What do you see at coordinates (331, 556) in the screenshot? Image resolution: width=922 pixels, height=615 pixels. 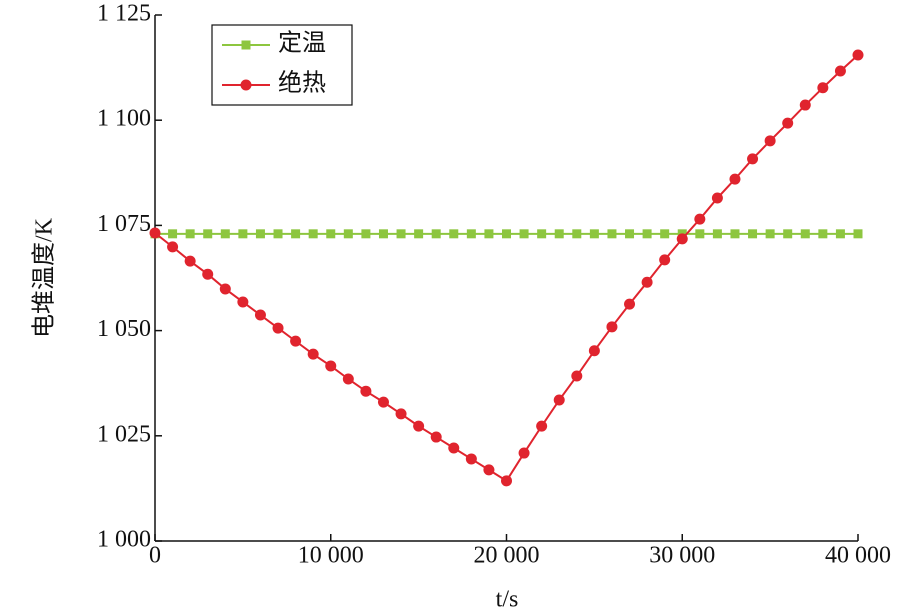 I see `x-tick-label: 10 000` at bounding box center [331, 556].